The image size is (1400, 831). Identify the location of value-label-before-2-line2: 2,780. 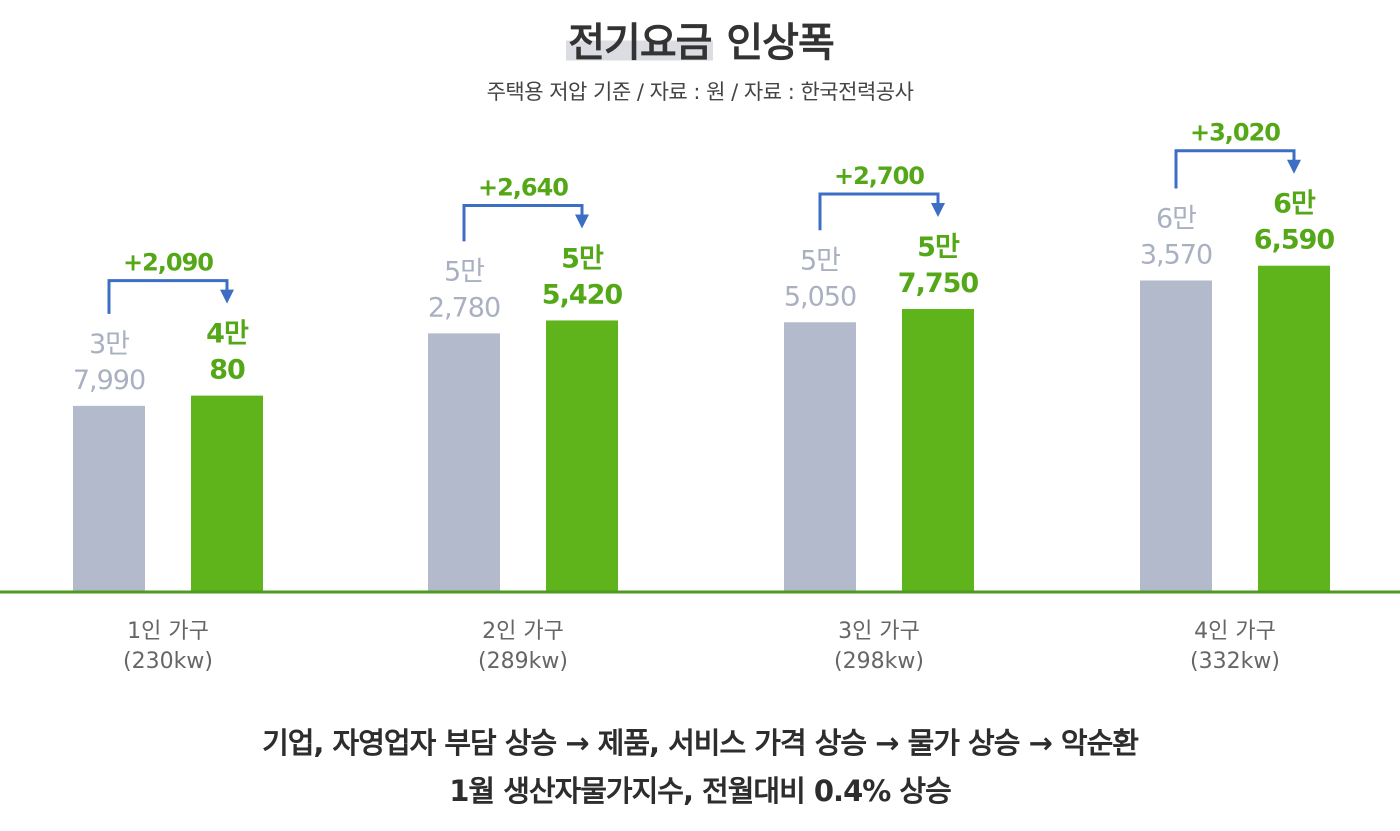
(464, 307).